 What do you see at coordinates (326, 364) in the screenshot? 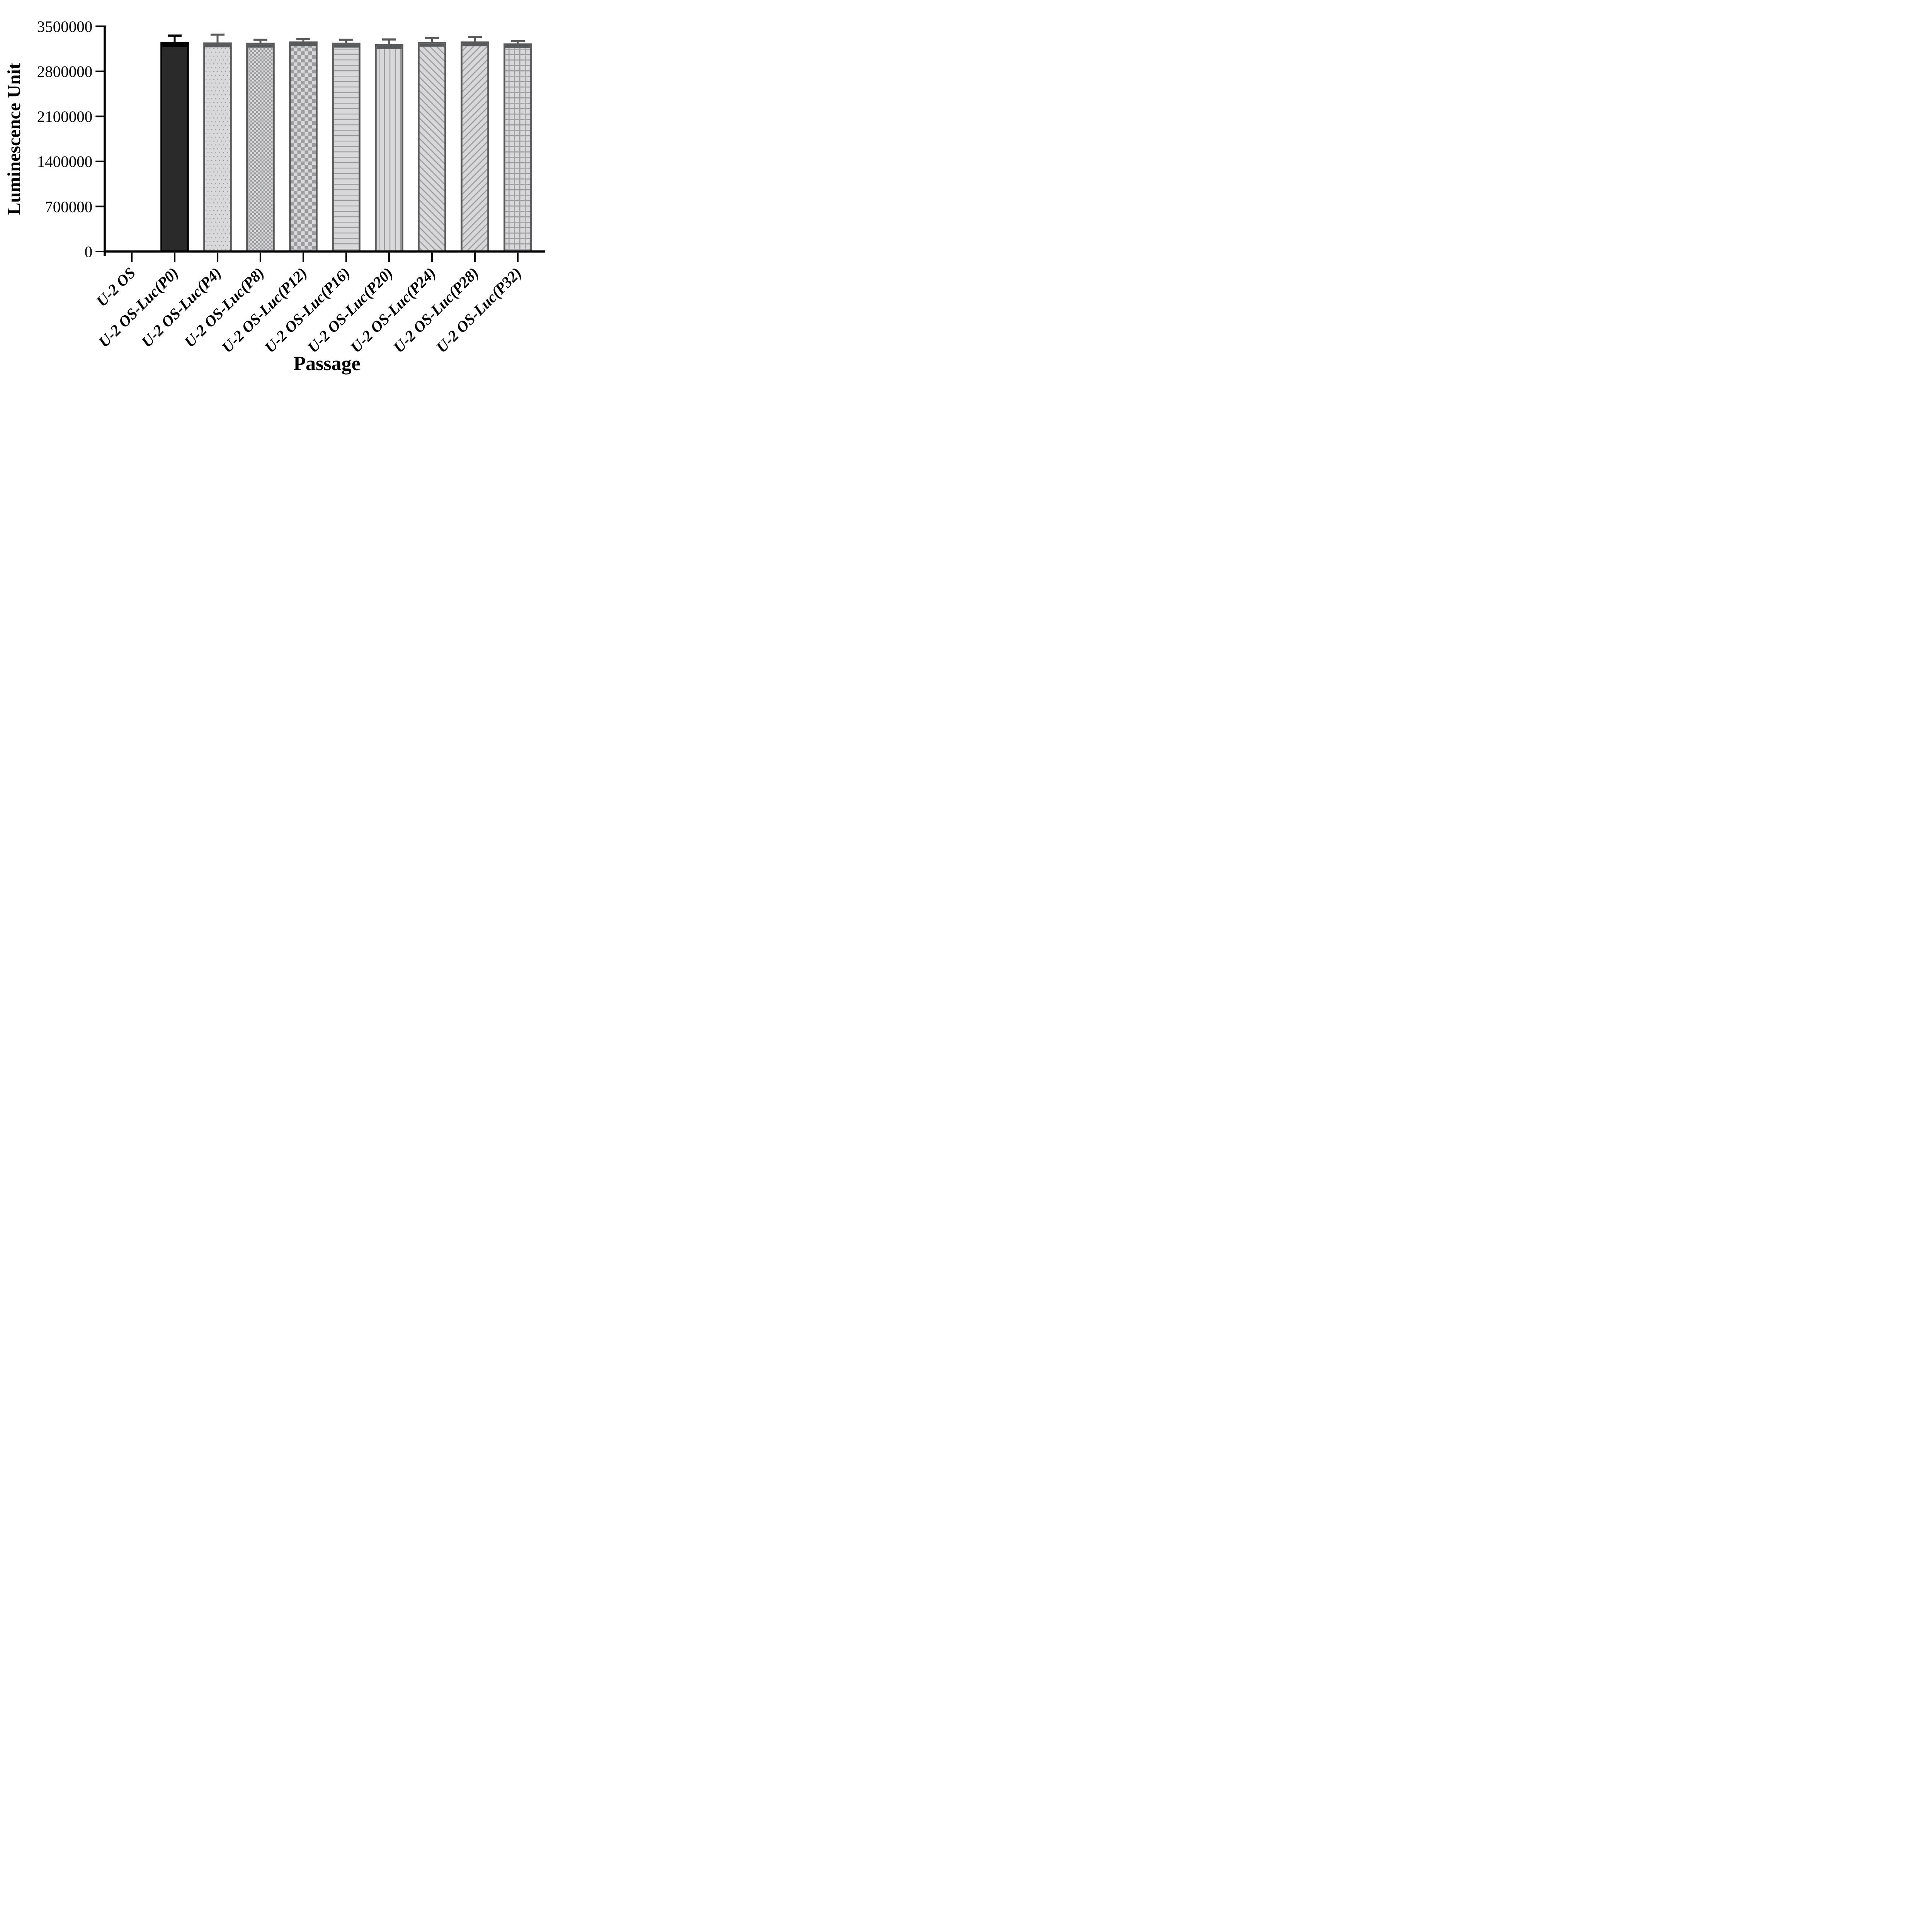
I see `x-axis-title: Passage` at bounding box center [326, 364].